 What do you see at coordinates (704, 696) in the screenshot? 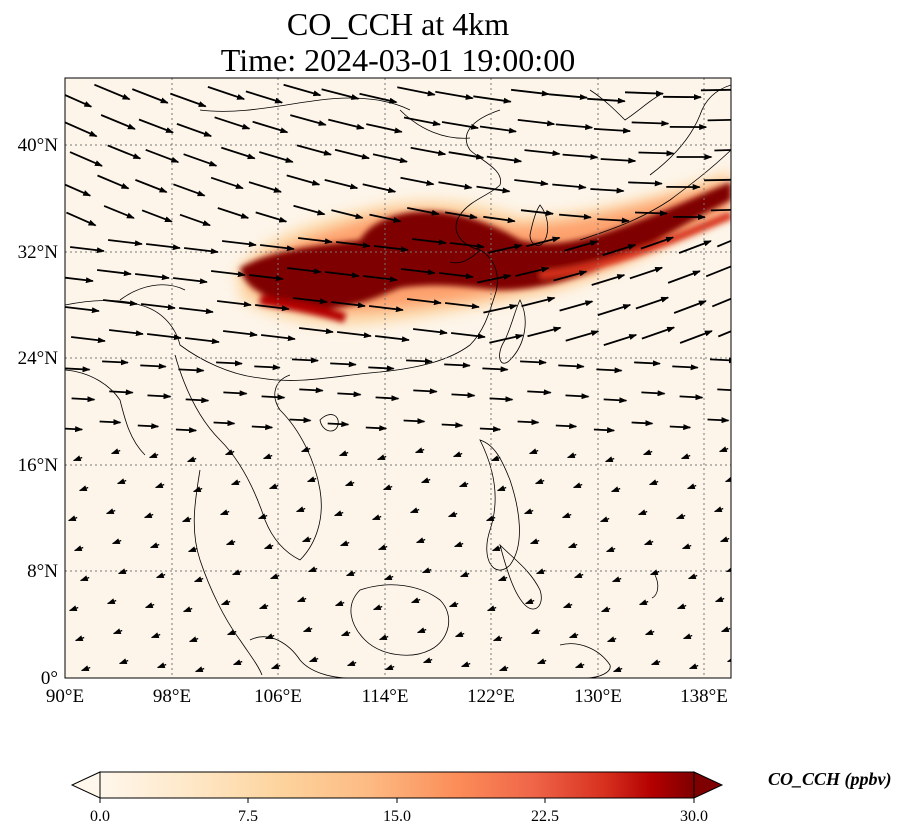
I see `lon-tick: 138°E` at bounding box center [704, 696].